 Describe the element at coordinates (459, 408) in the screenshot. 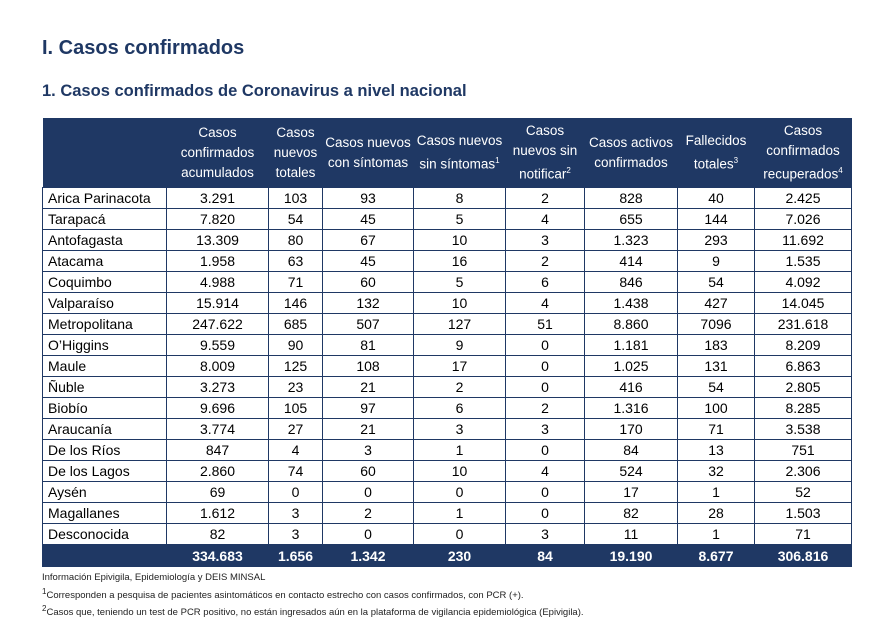

I see `table-cell: 6` at that location.